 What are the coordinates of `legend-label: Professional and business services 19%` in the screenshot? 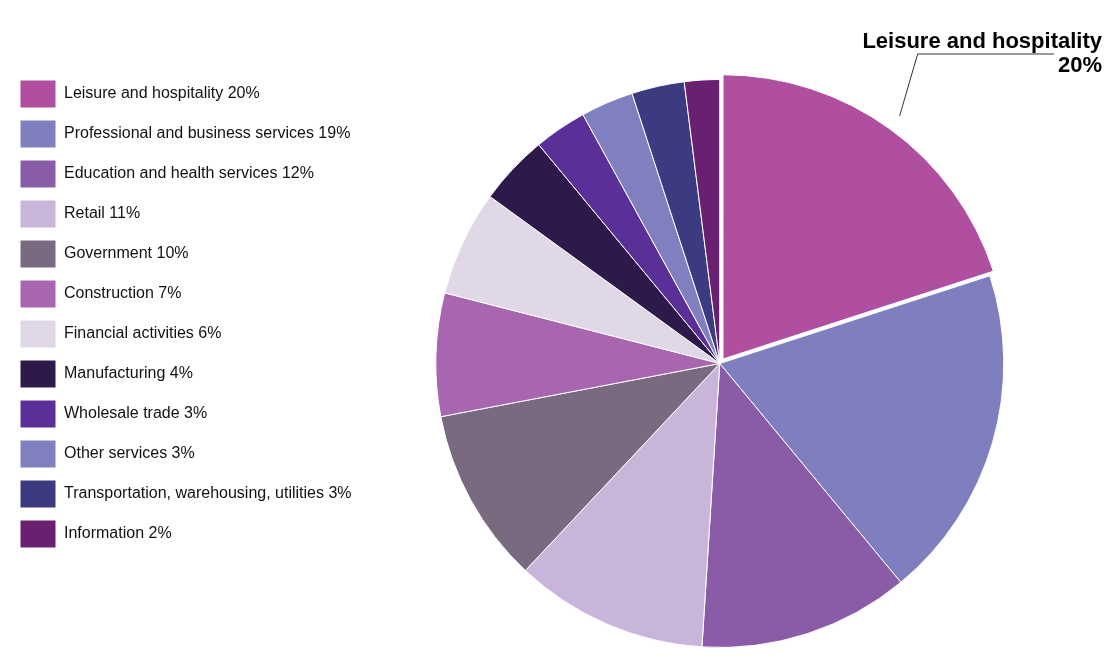 It's located at (207, 133).